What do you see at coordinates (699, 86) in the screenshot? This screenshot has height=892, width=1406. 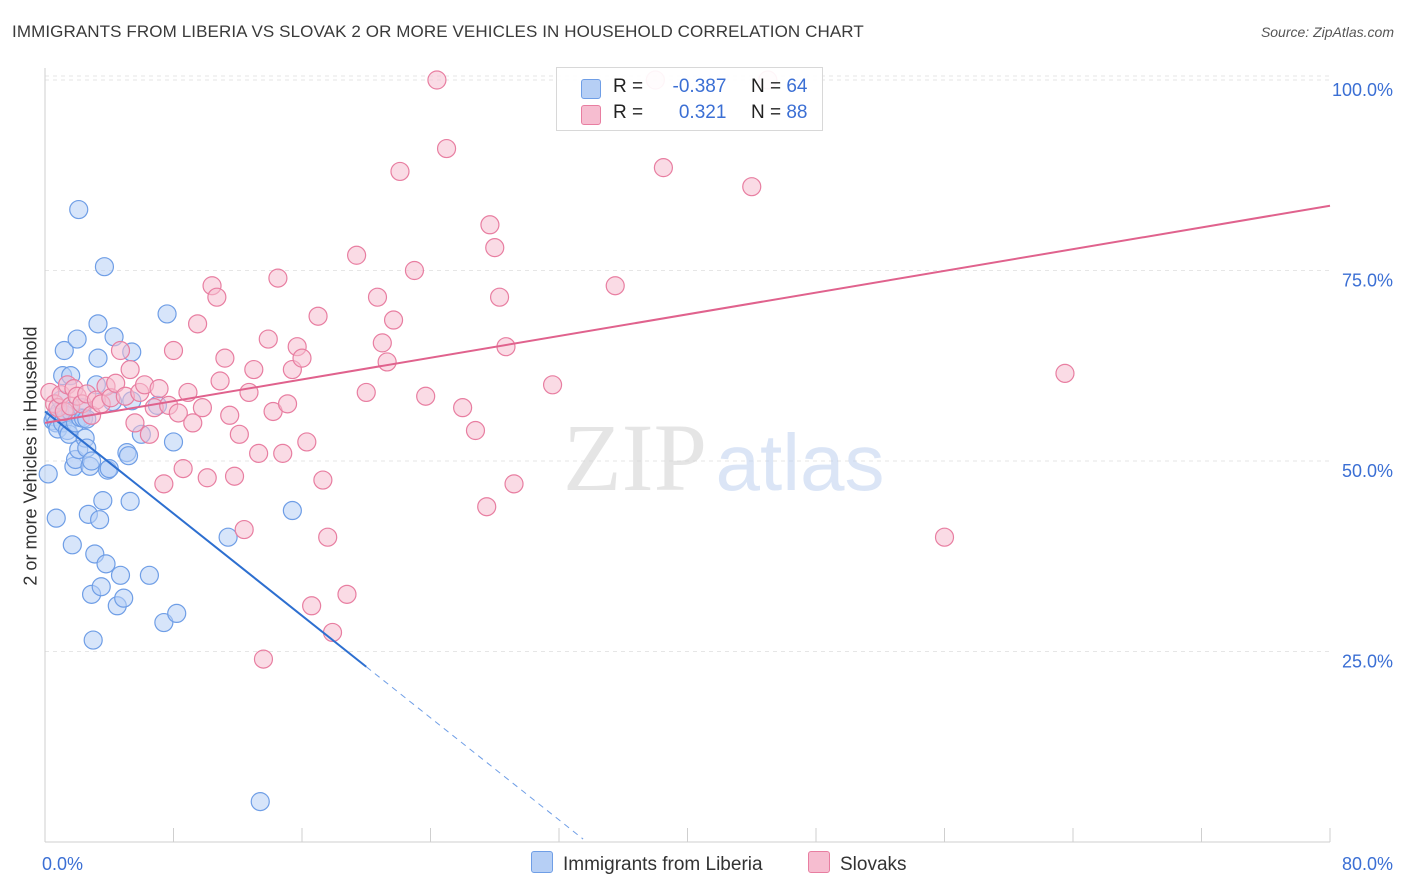 I see `legend-r-value: -0.387` at bounding box center [699, 86].